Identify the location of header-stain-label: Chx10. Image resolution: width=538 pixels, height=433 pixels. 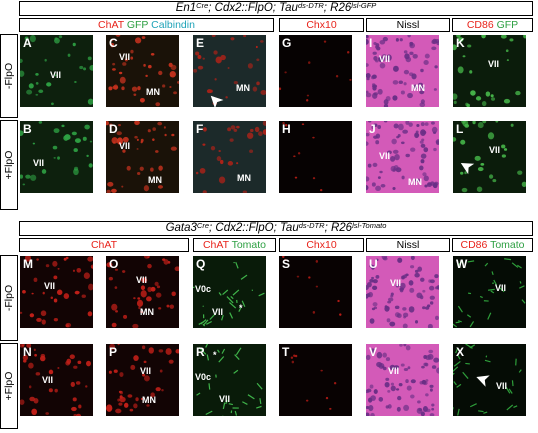
(321, 245).